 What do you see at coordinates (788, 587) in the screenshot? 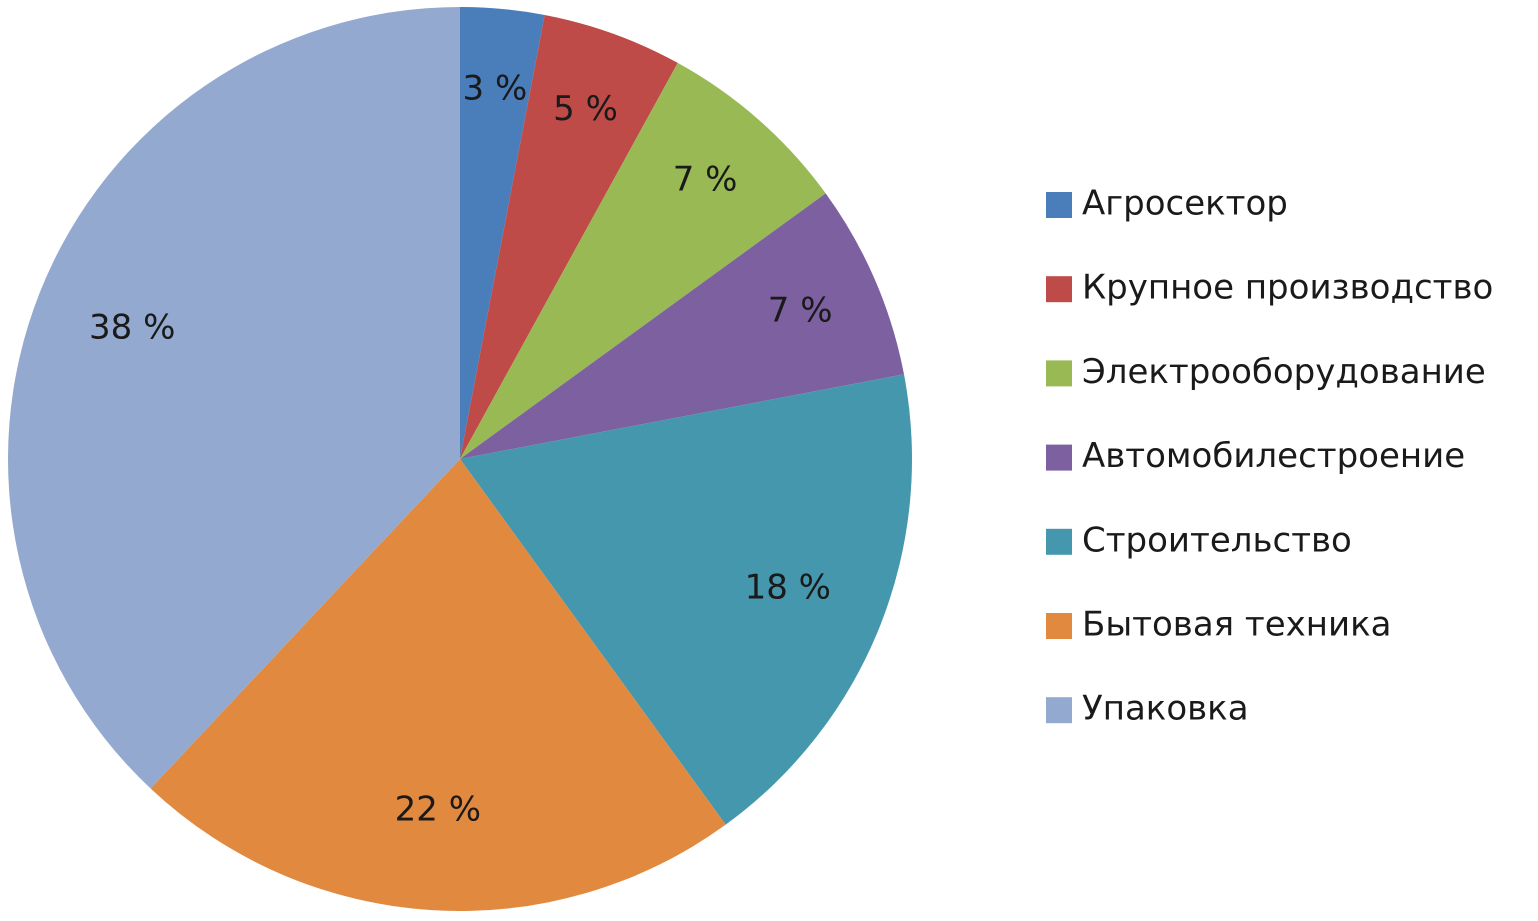
I see `data-label: 18 %` at bounding box center [788, 587].